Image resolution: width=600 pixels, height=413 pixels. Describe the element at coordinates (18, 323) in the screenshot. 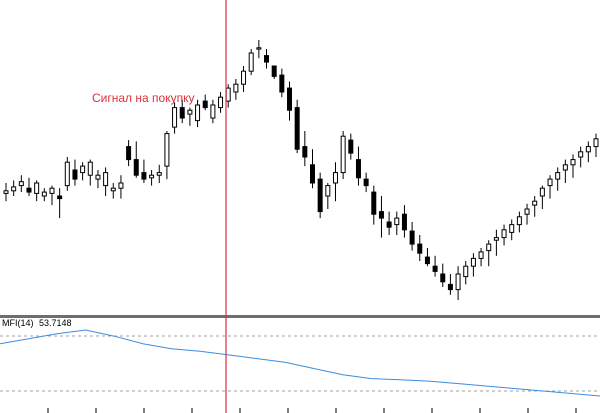

I see `mfi-name: MFI(14)` at that location.